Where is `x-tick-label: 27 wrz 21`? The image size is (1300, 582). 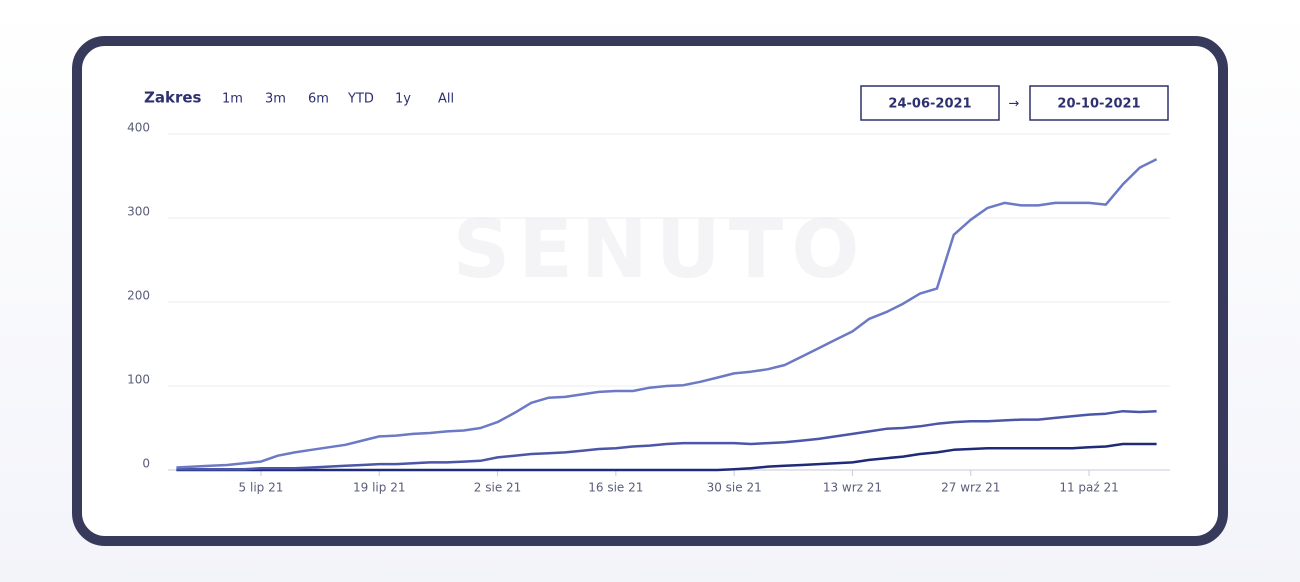
x-tick-label: 27 wrz 21 is located at coordinates (970, 488).